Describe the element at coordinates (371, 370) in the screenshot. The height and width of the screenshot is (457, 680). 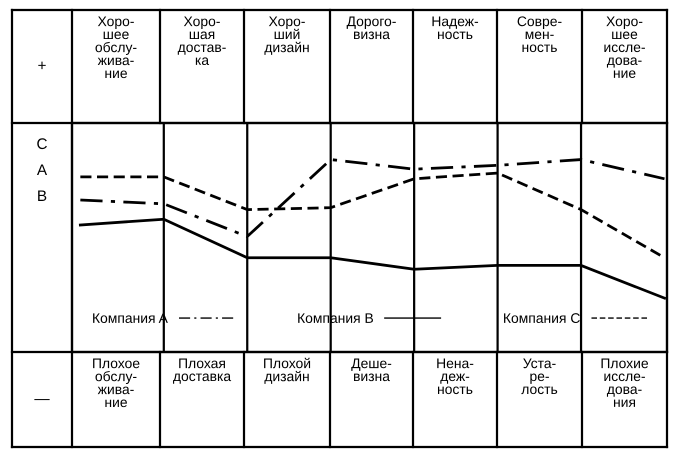
I see `text: Деше- визна` at that location.